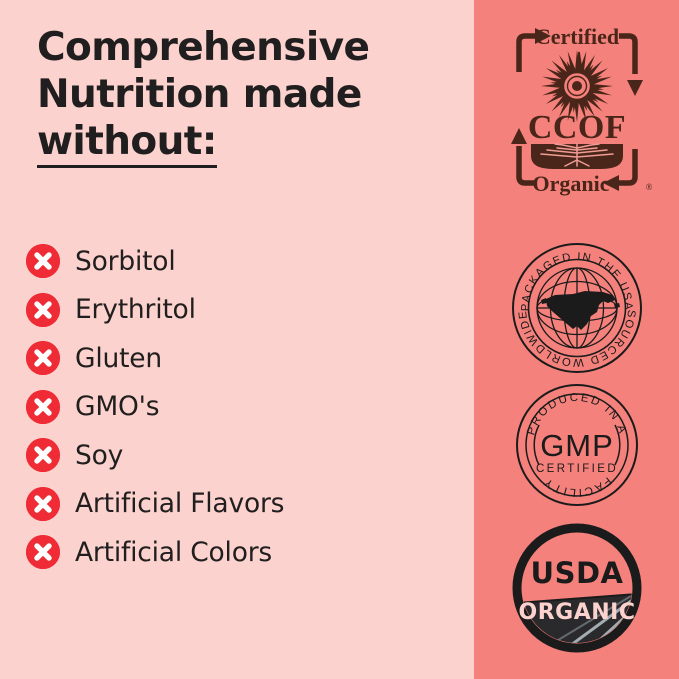  I want to click on ccof-organic-seal-icon: Certified, so click(581, 110).